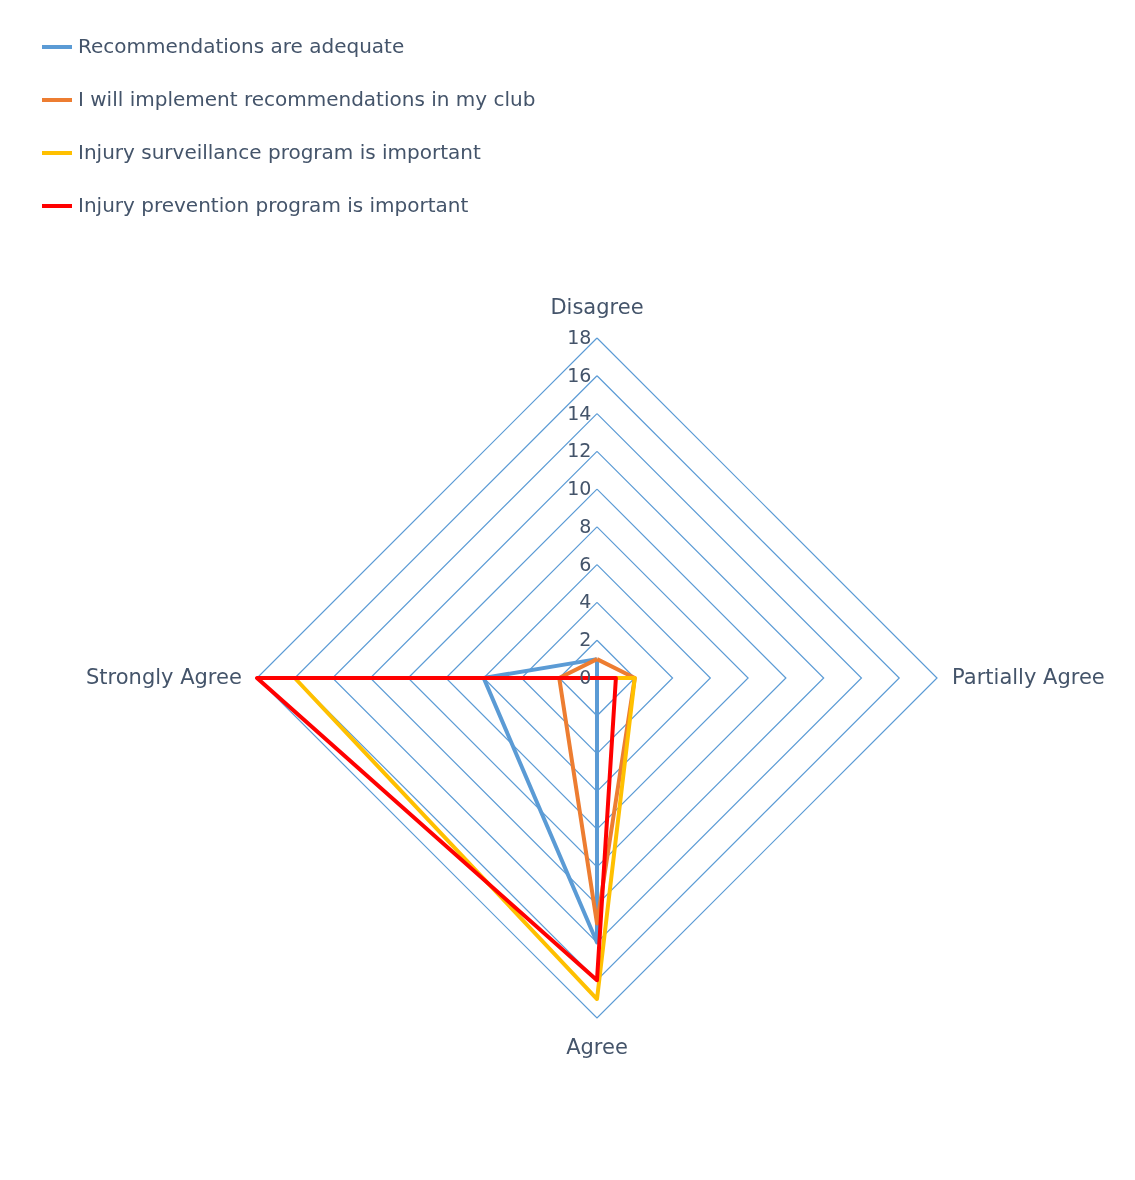  Describe the element at coordinates (307, 99) in the screenshot. I see `legend-label: I will implement recommendations in my club` at that location.